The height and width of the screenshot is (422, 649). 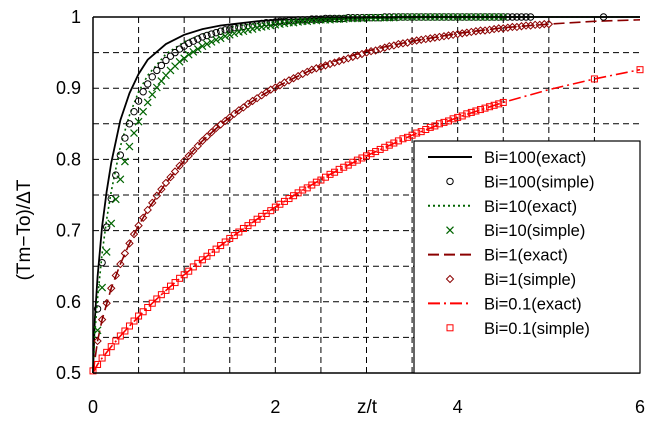 I want to click on legend-label: Bi=10(simple), so click(x=534, y=231).